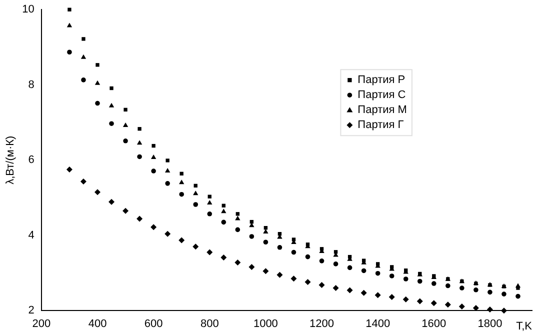  Describe the element at coordinates (153, 324) in the screenshot. I see `x-tick-label: 600` at that location.